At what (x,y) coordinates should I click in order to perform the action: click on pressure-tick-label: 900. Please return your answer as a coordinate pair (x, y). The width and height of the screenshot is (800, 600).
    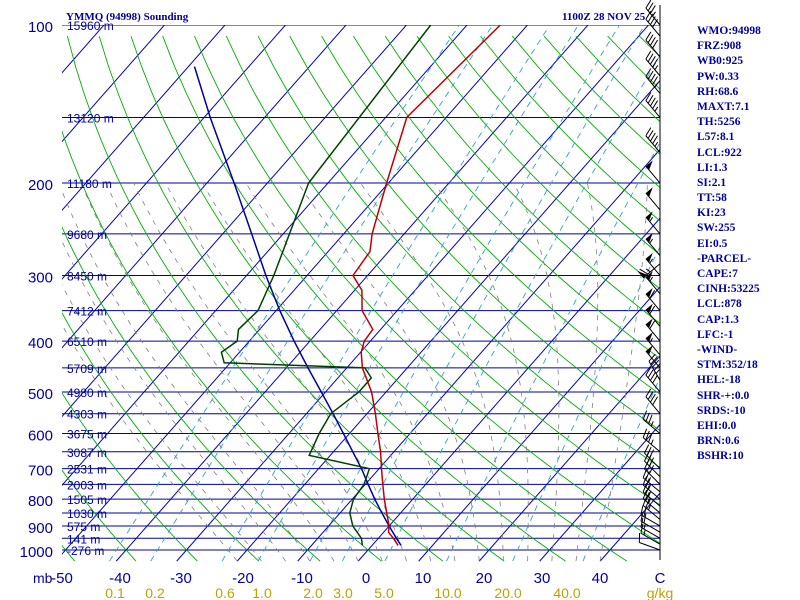
    Looking at the image, I should click on (40, 528).